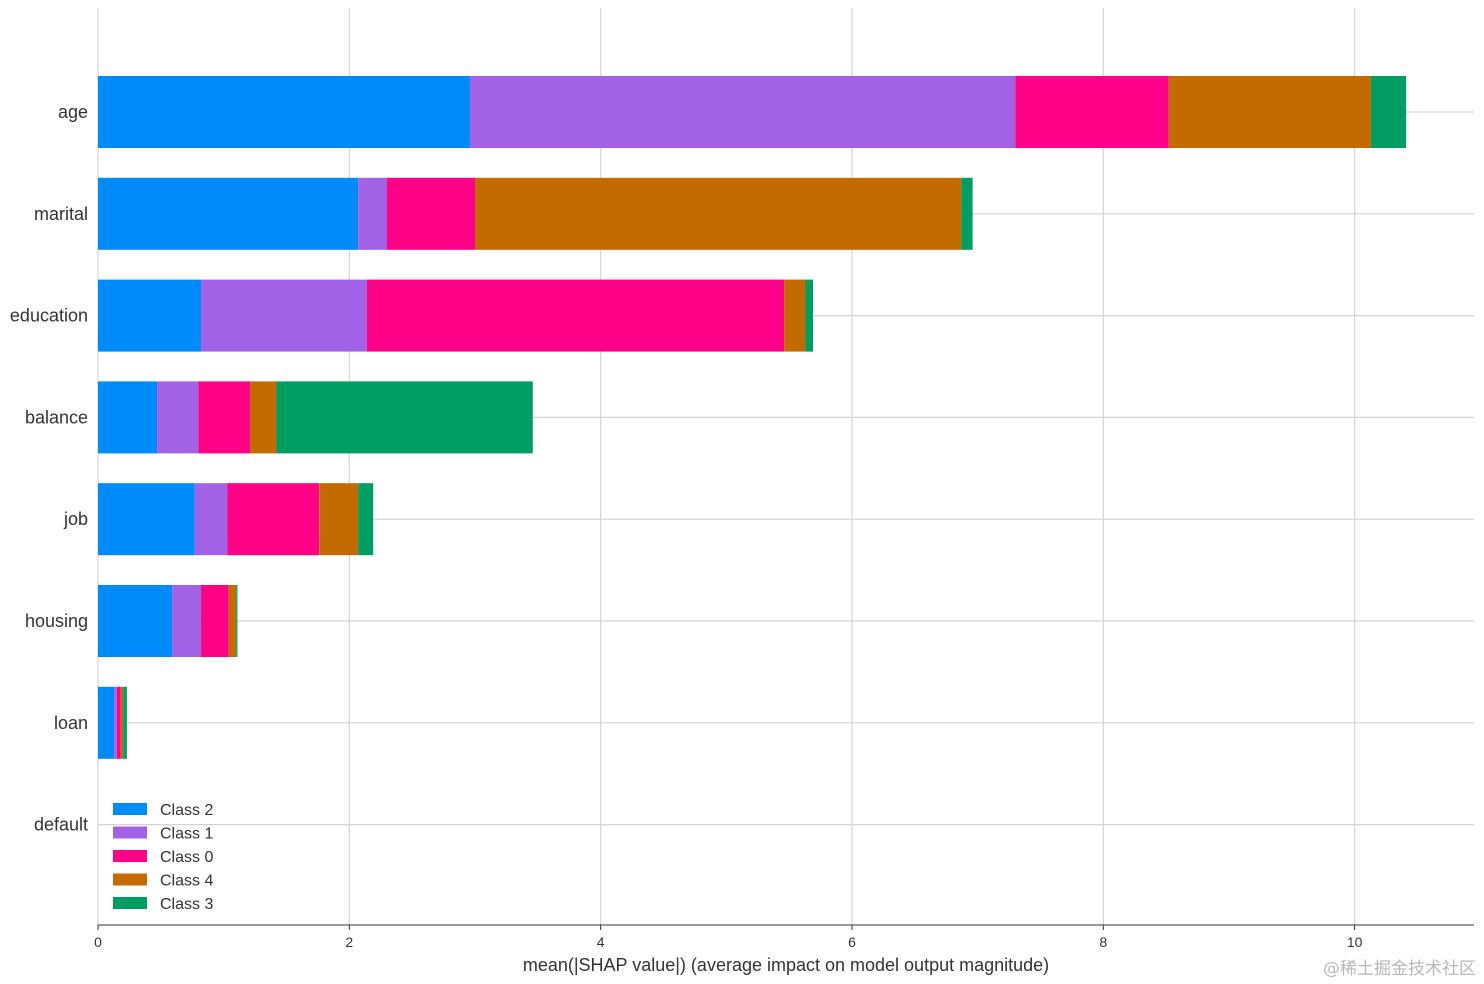 The height and width of the screenshot is (984, 1484). What do you see at coordinates (728, 937) in the screenshot?
I see `x-axis-ticks: 0 2 4 6 8 10` at bounding box center [728, 937].